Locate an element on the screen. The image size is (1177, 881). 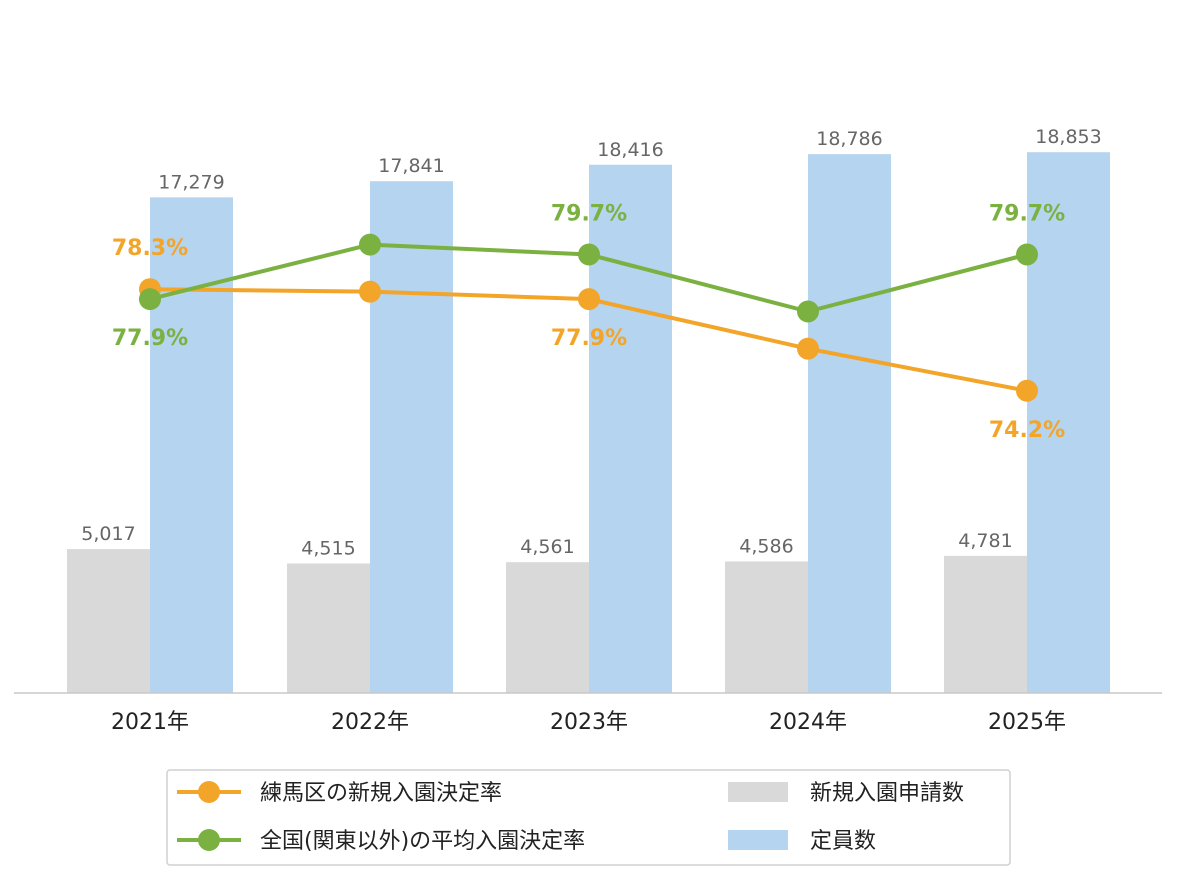
legend-capacity-label: 定員数 is located at coordinates (843, 841).